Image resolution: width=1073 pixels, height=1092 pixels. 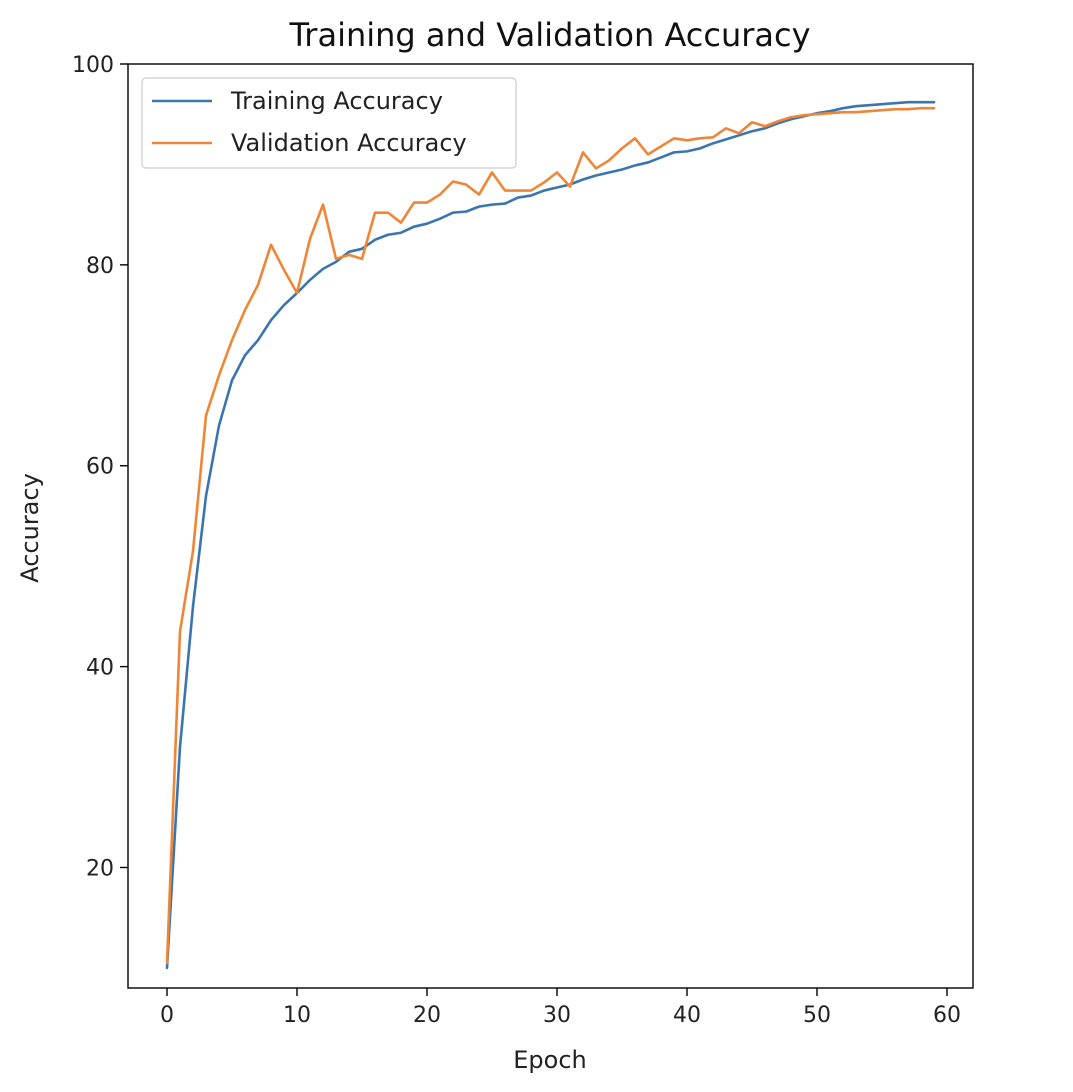 What do you see at coordinates (30, 528) in the screenshot?
I see `y-axis-label: Accuracy` at bounding box center [30, 528].